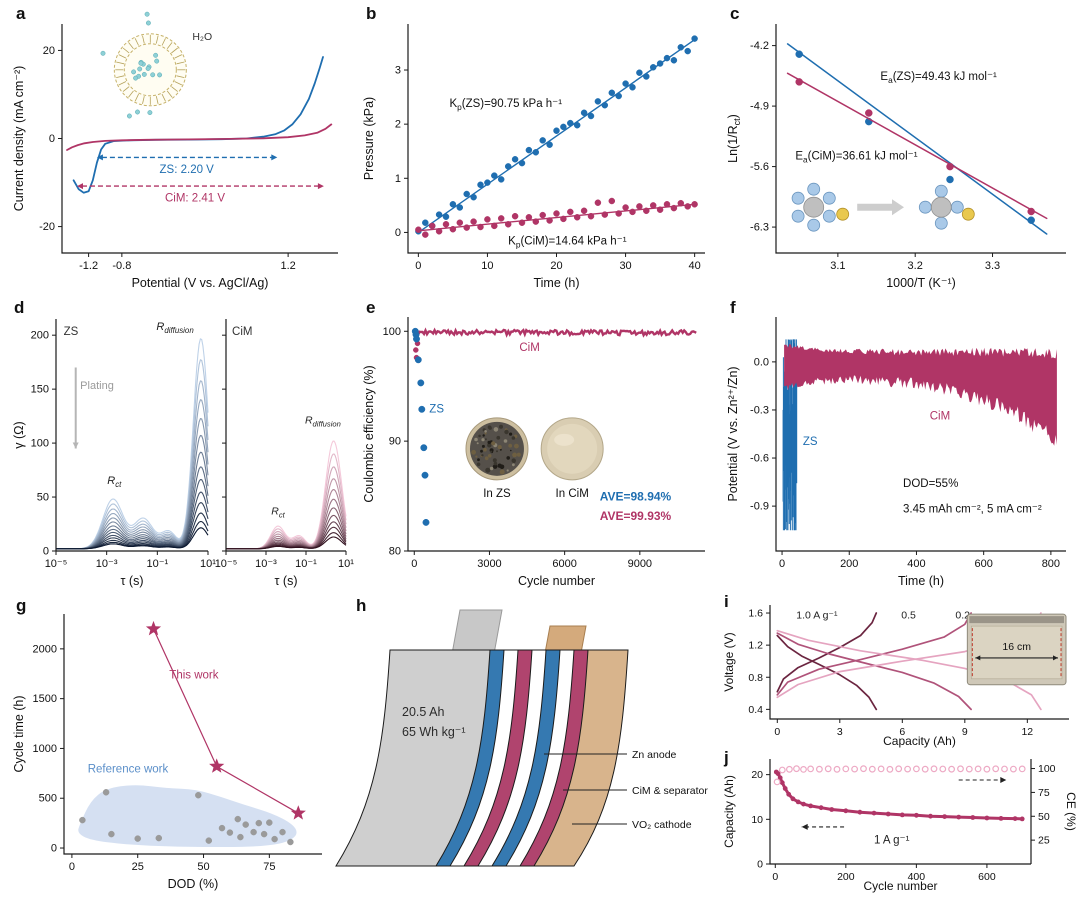  Describe the element at coordinates (128, 769) in the screenshot. I see `svg-text: Reference work` at that location.